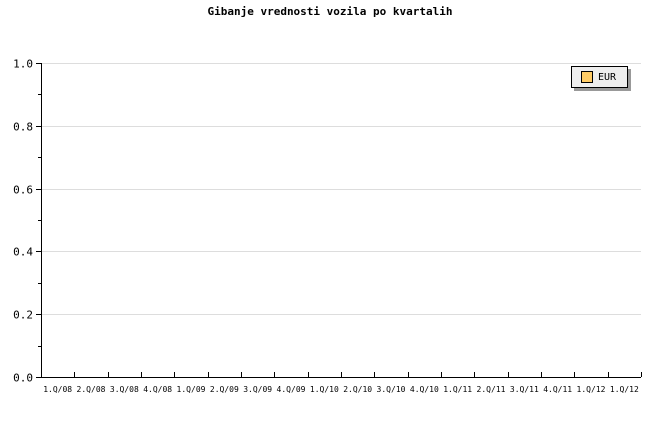  Describe the element at coordinates (23, 127) in the screenshot. I see `y-tick-label: 0.8` at that location.